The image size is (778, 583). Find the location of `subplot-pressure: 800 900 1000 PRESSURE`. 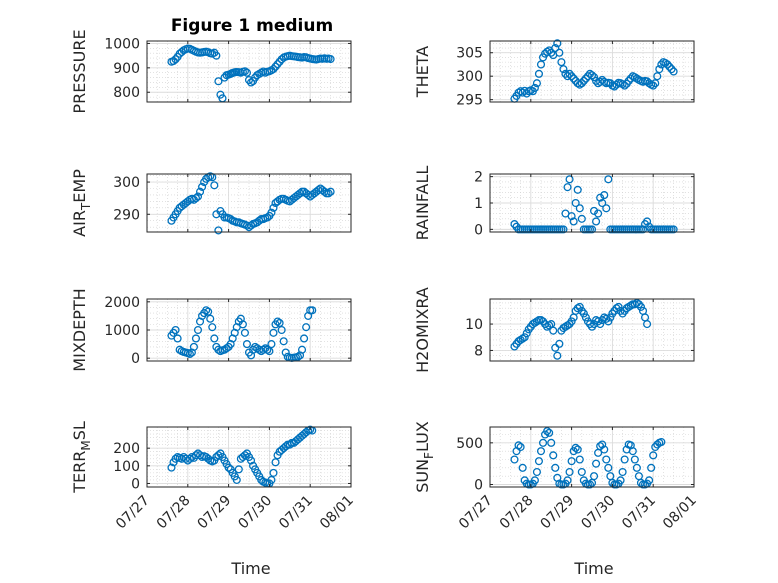

subplot-pressure: 800 900 1000 PRESSURE is located at coordinates (211, 71).